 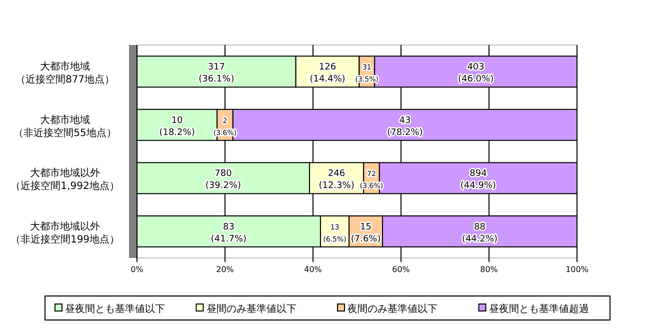 I want to click on x-tick-label: 100%, so click(x=577, y=269).